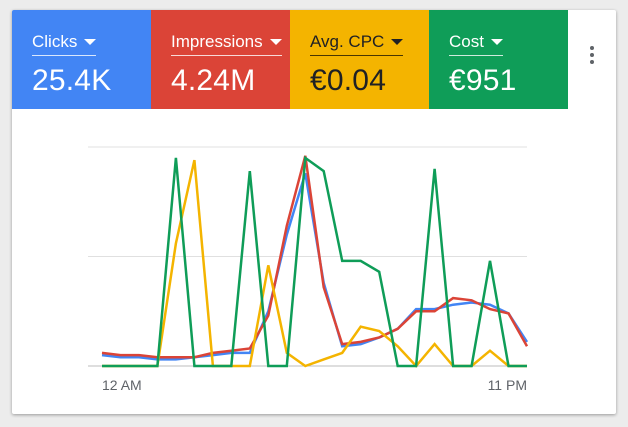 The width and height of the screenshot is (628, 427). I want to click on chart-x-ticks: 12 AM 11 PM, so click(314, 385).